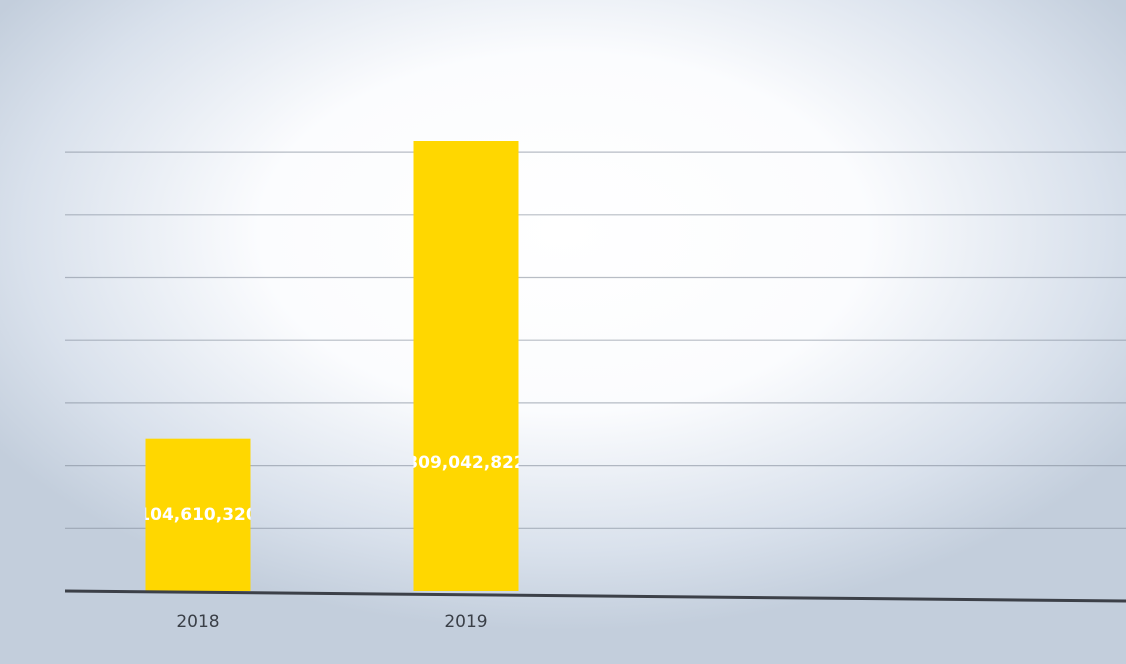 This screenshot has height=664, width=1126. Describe the element at coordinates (197, 622) in the screenshot. I see `x-tick-label: 2018` at that location.